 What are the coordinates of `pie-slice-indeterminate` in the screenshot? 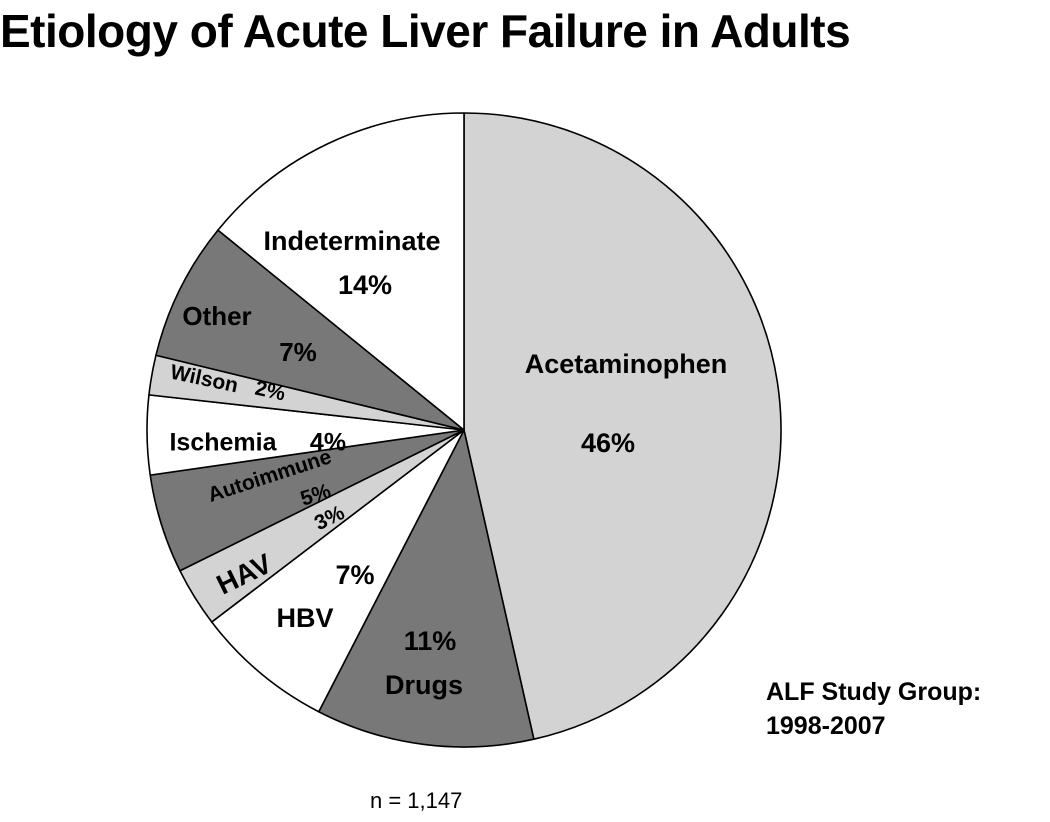 It's located at (341, 271).